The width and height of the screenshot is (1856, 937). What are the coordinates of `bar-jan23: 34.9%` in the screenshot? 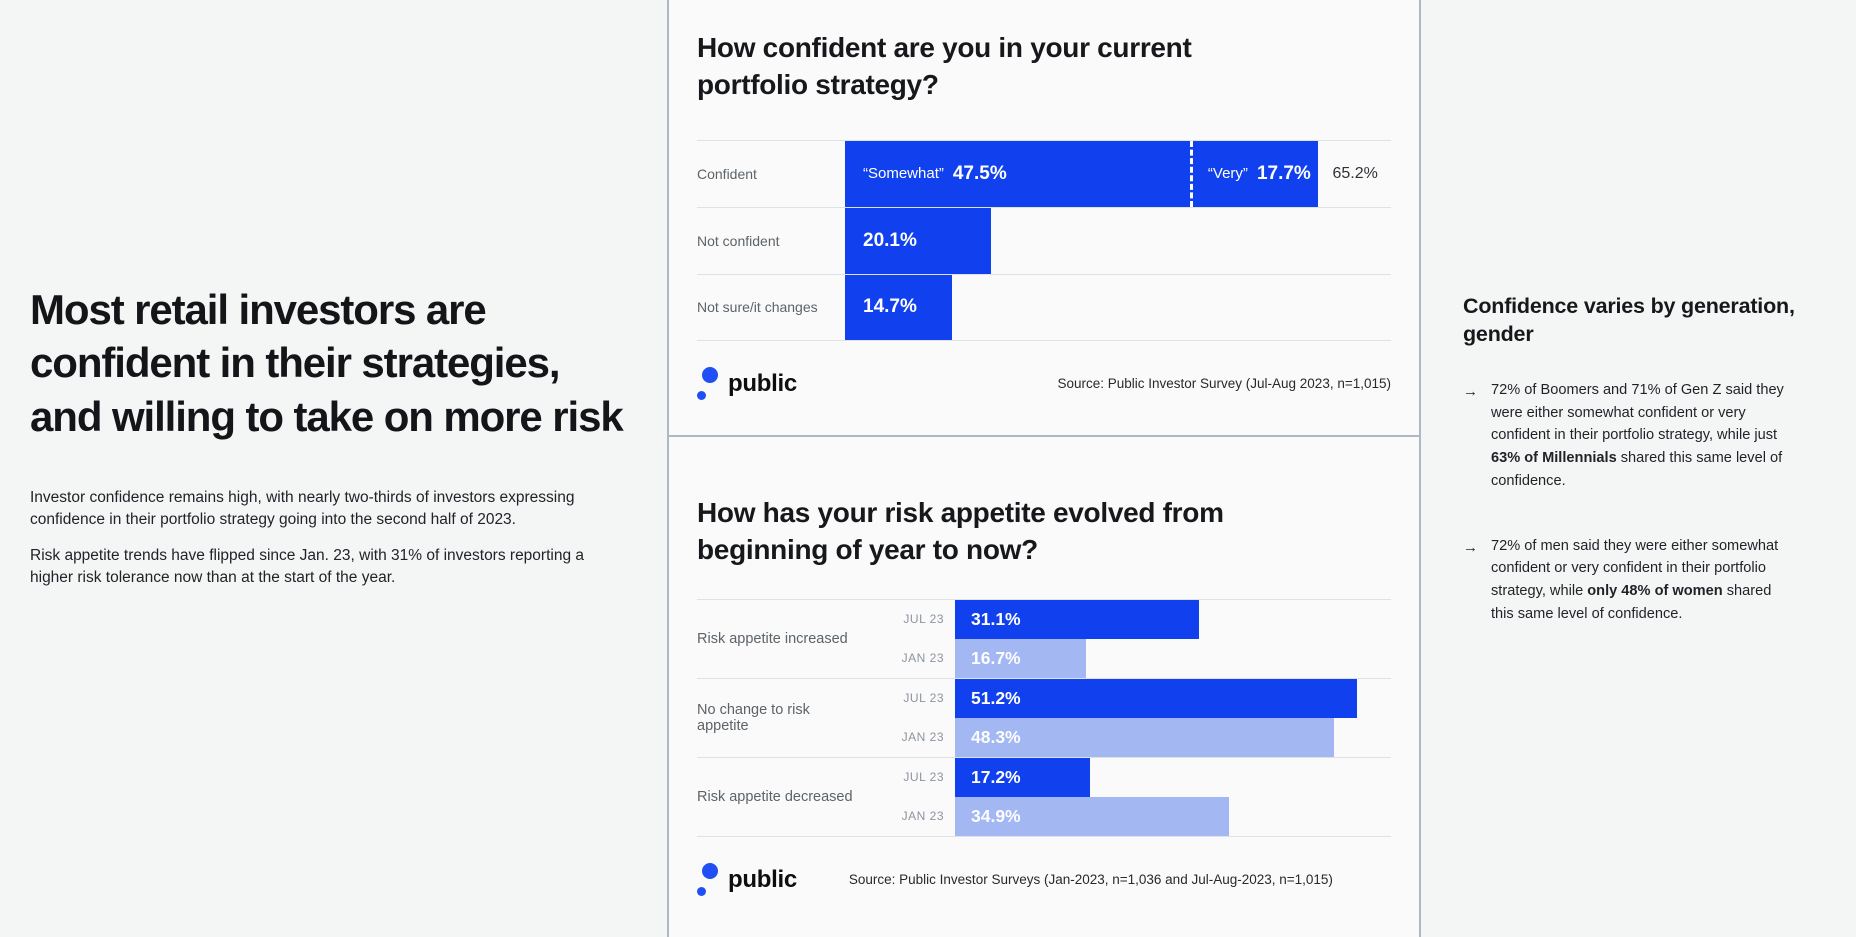 It's located at (1092, 816).